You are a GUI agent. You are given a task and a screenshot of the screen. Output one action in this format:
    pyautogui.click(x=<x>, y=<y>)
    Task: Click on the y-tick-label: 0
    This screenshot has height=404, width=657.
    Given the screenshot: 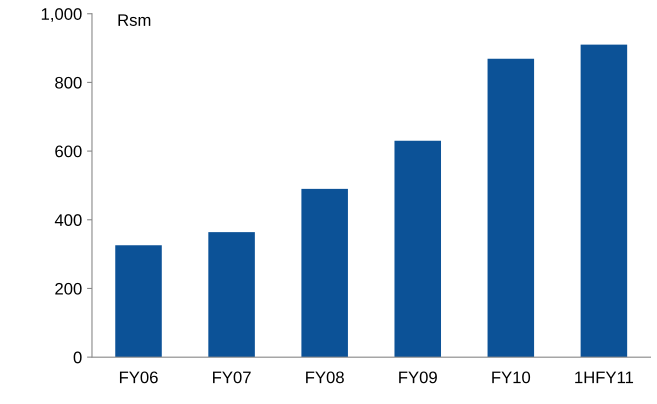 What is the action you would take?
    pyautogui.click(x=78, y=358)
    